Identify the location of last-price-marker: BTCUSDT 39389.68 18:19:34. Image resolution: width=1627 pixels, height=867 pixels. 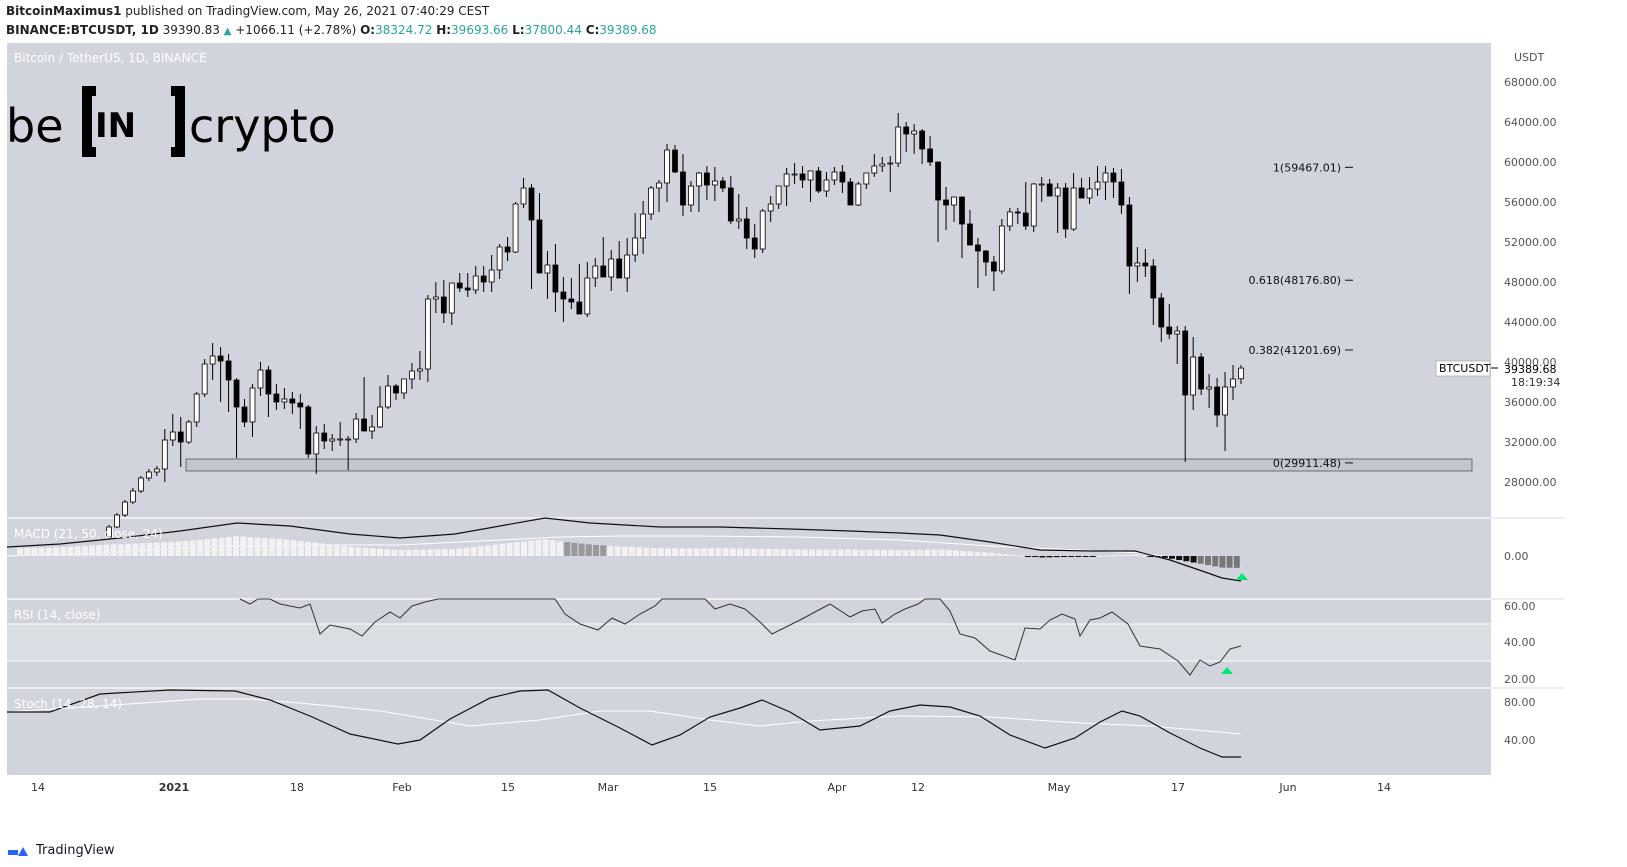
(1497, 374).